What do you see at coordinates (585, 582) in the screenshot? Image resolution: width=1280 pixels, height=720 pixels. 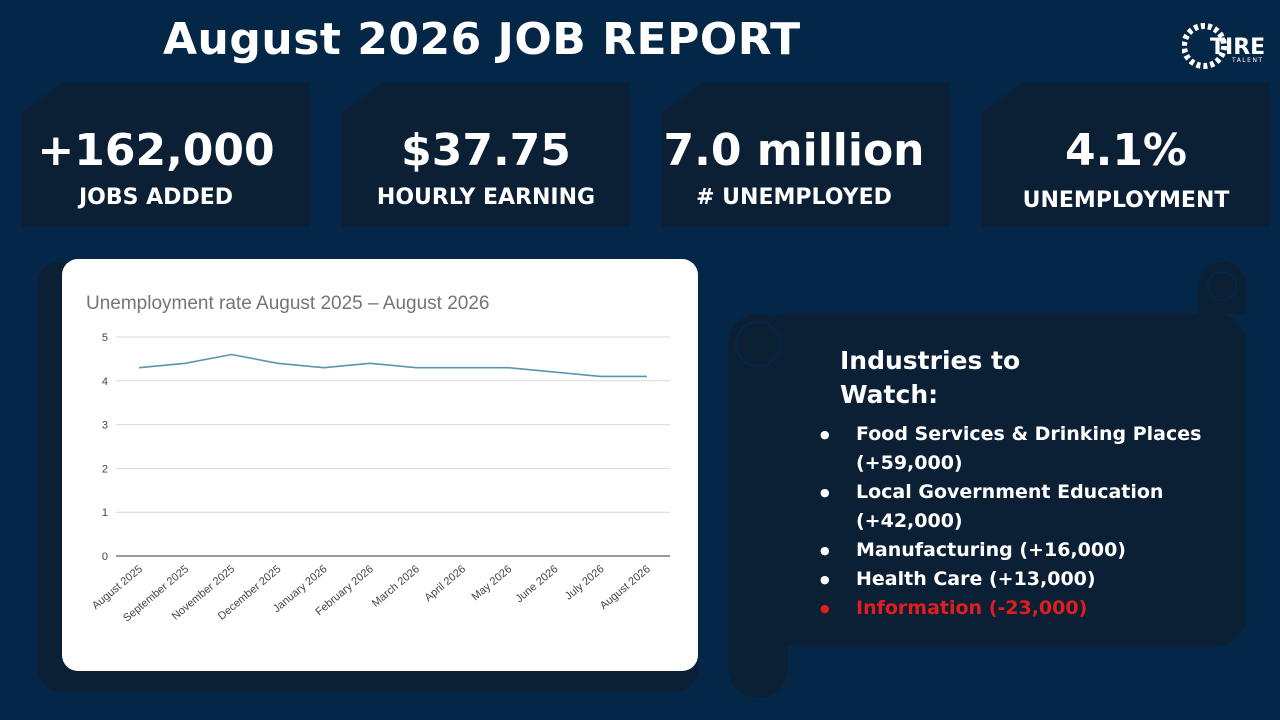 I see `x-tick-label: July 2026` at bounding box center [585, 582].